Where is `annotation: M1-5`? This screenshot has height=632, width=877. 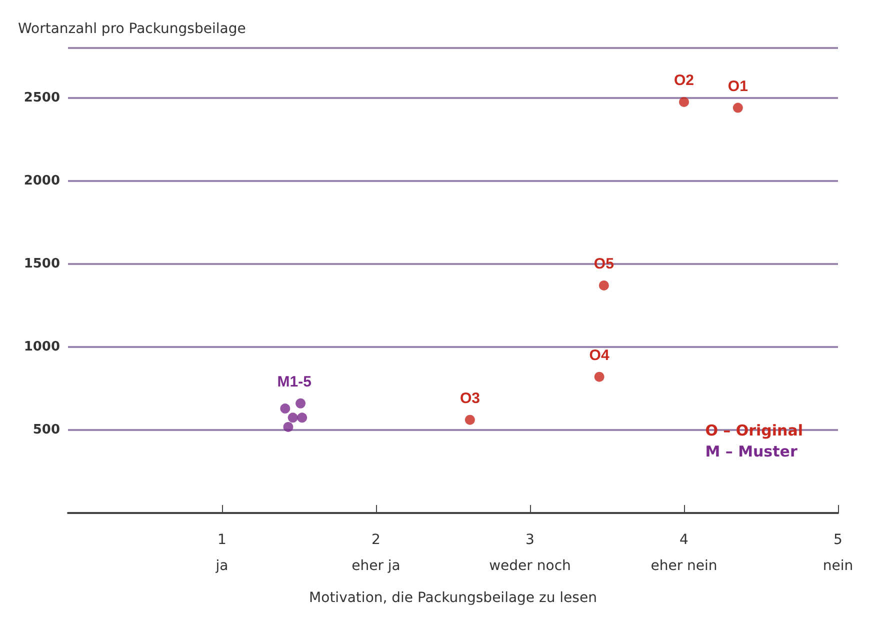
annotation: M1-5 is located at coordinates (294, 381).